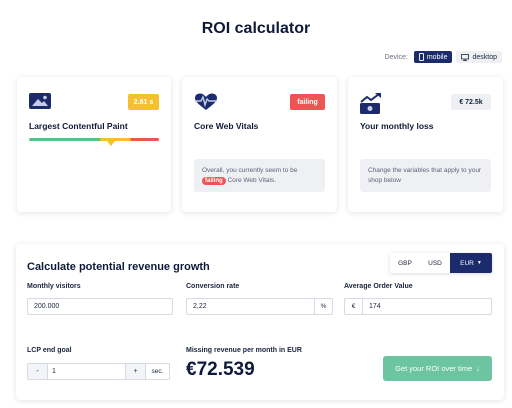  Describe the element at coordinates (220, 369) in the screenshot. I see `missing-revenue-value: €72.539` at that location.